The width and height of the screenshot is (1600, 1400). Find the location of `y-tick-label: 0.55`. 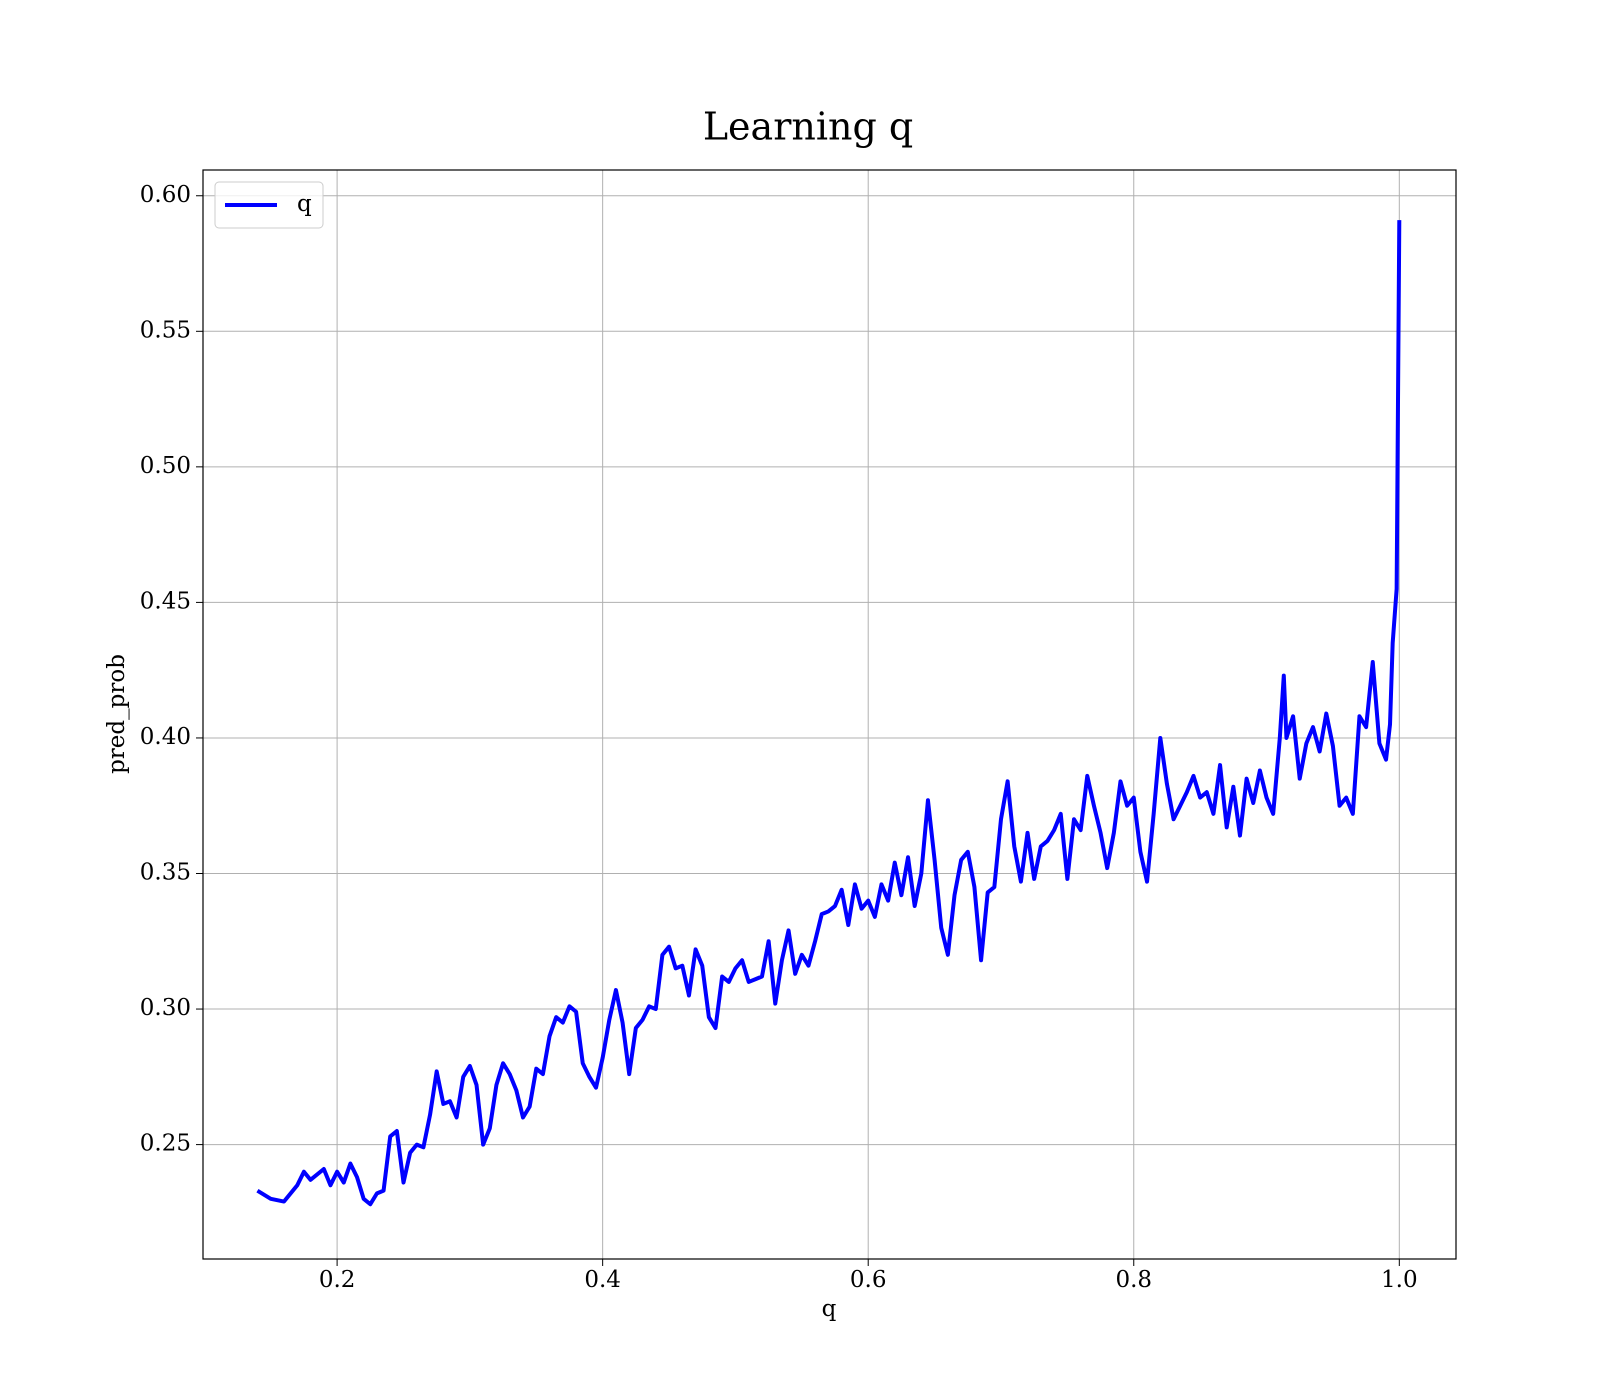

y-tick-label: 0.55 is located at coordinates (165, 330).